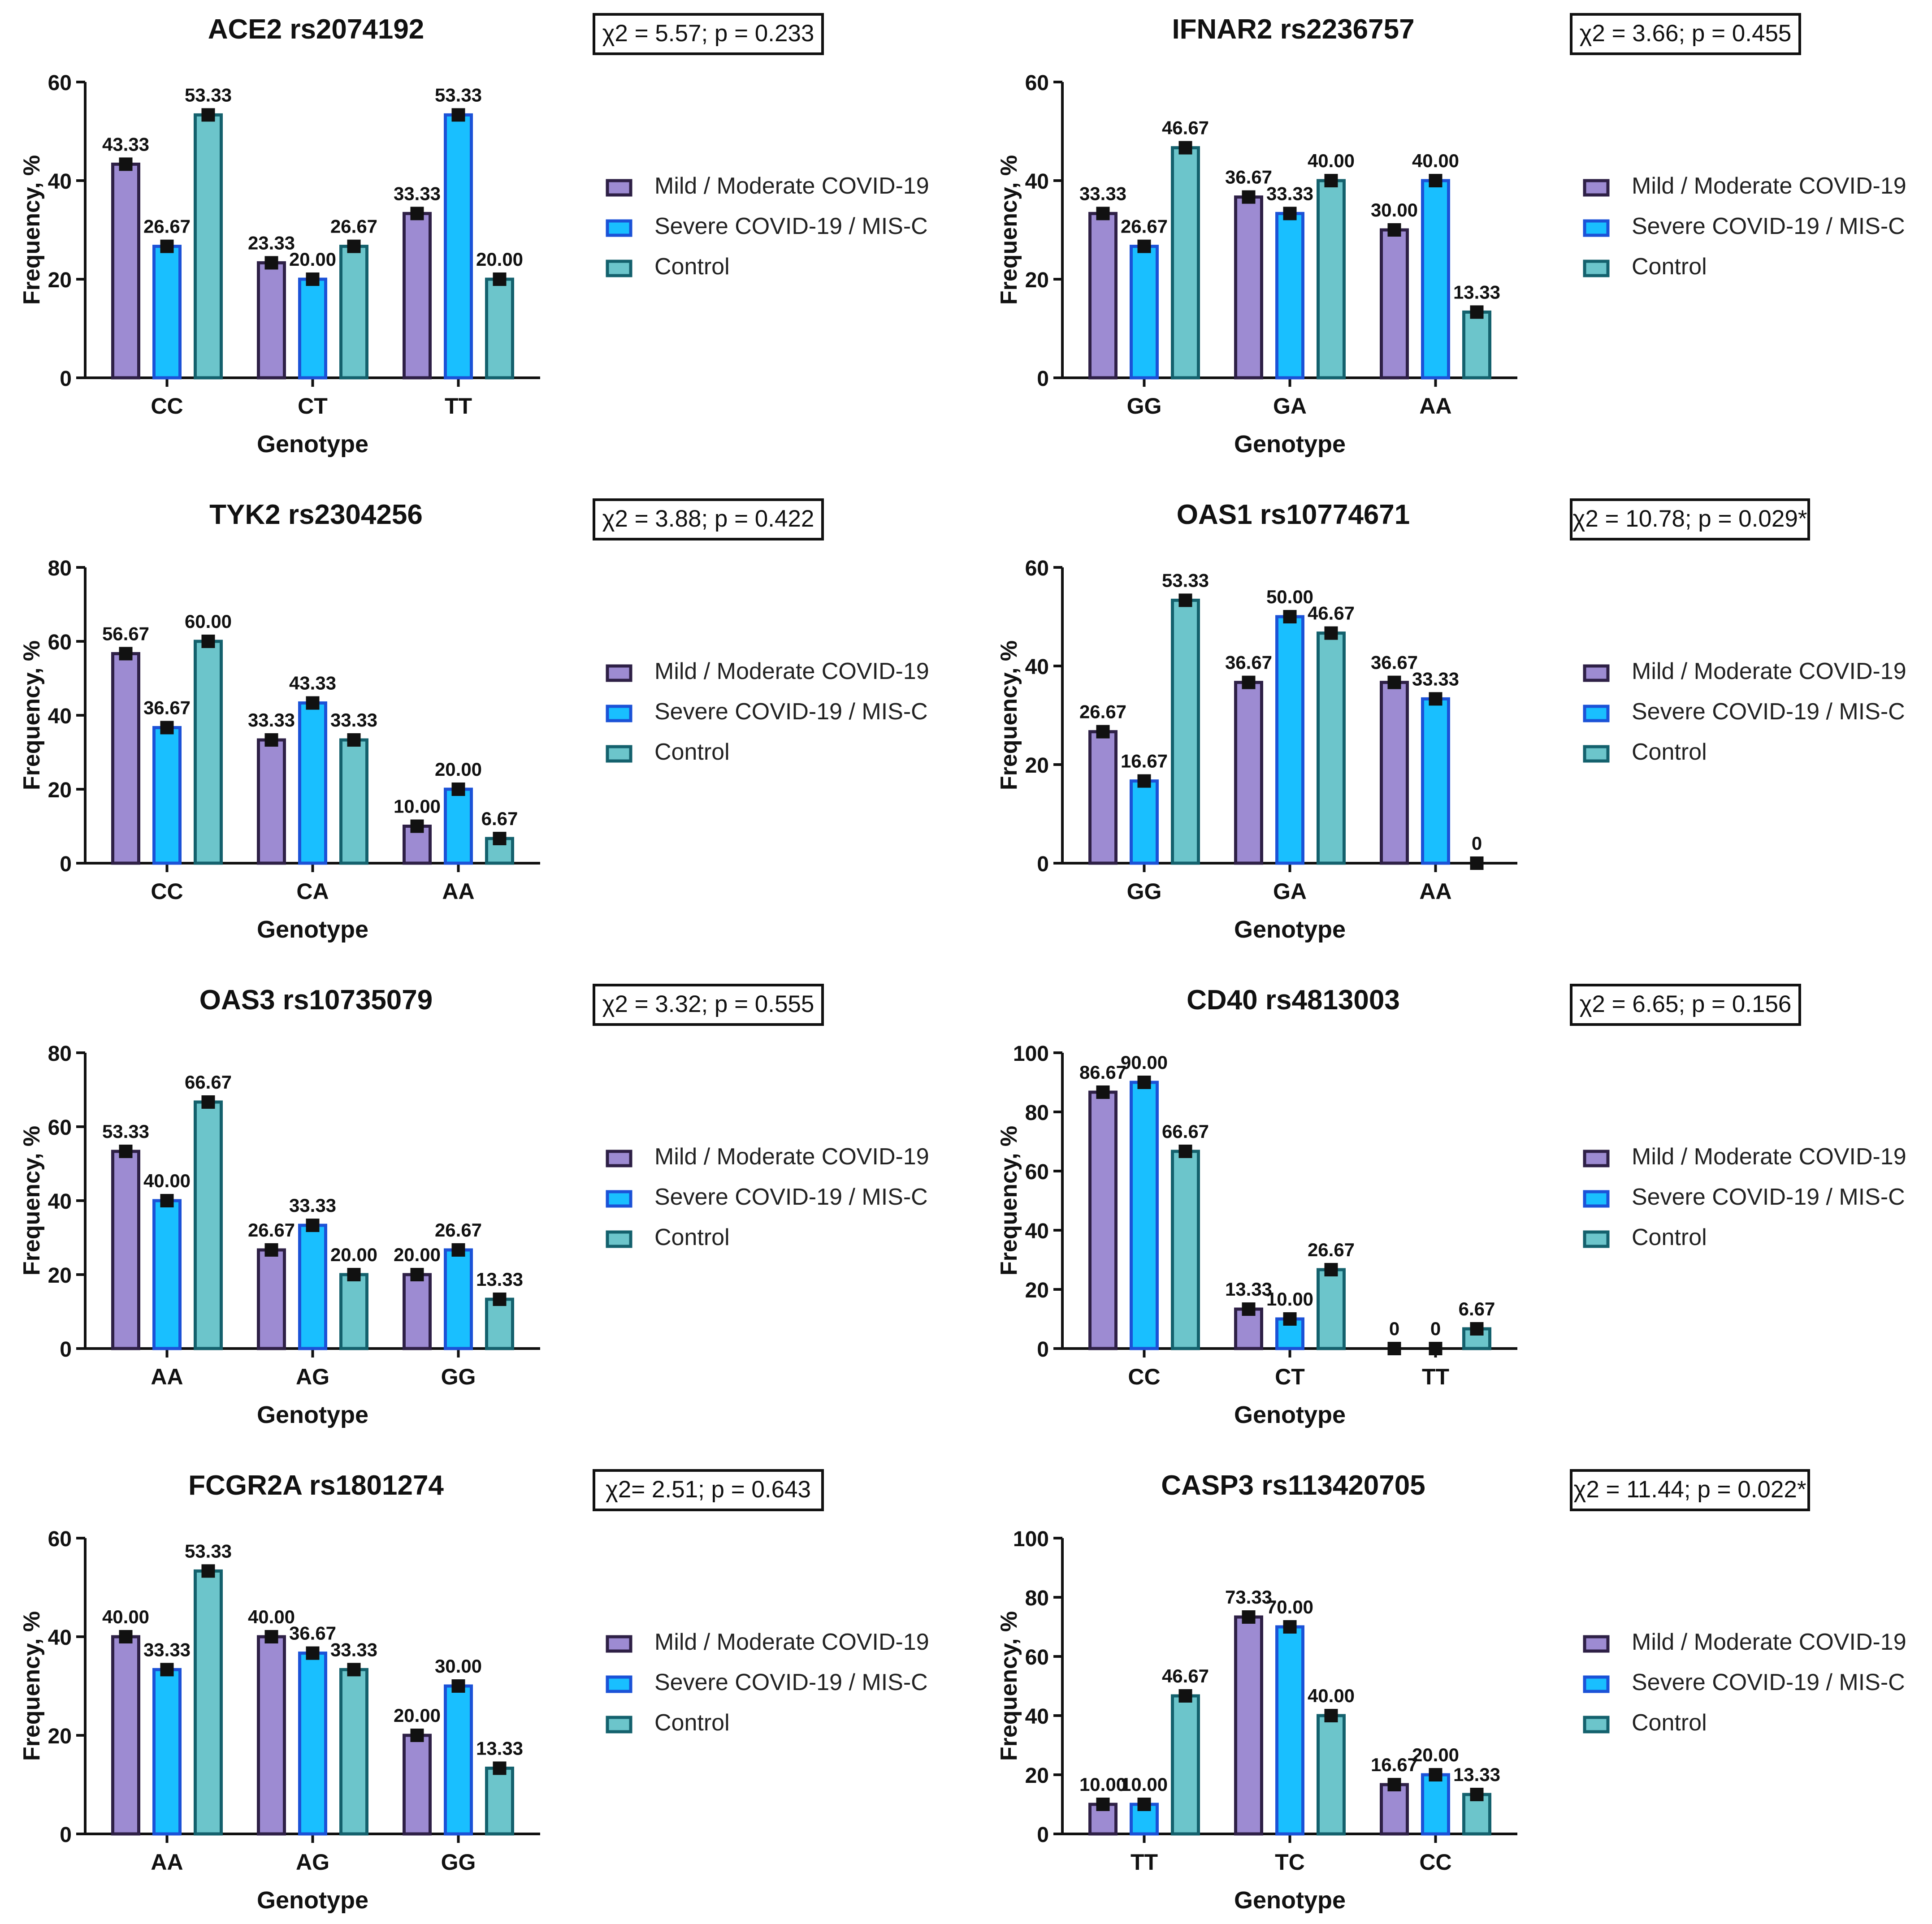  I want to click on stat-text: χ2 = 3.32; p = 0.555, so click(708, 1004).